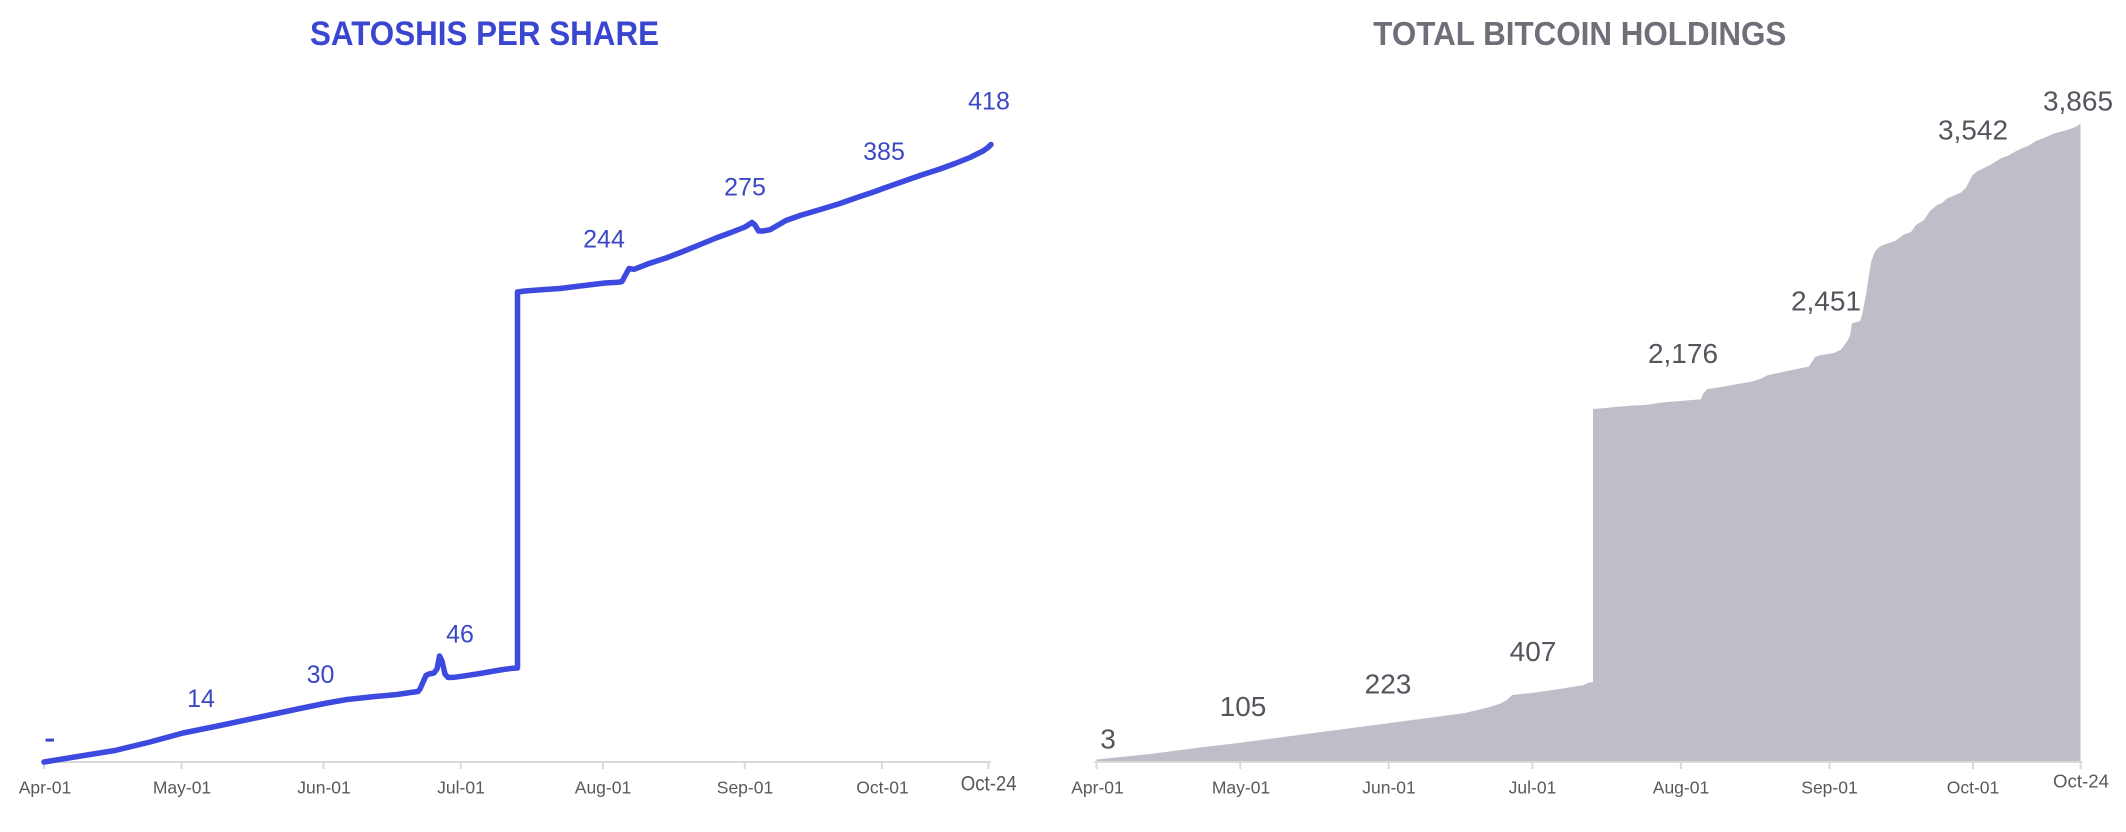 This screenshot has height=832, width=2126. What do you see at coordinates (1683, 353) in the screenshot?
I see `svg-text: 2,176` at bounding box center [1683, 353].